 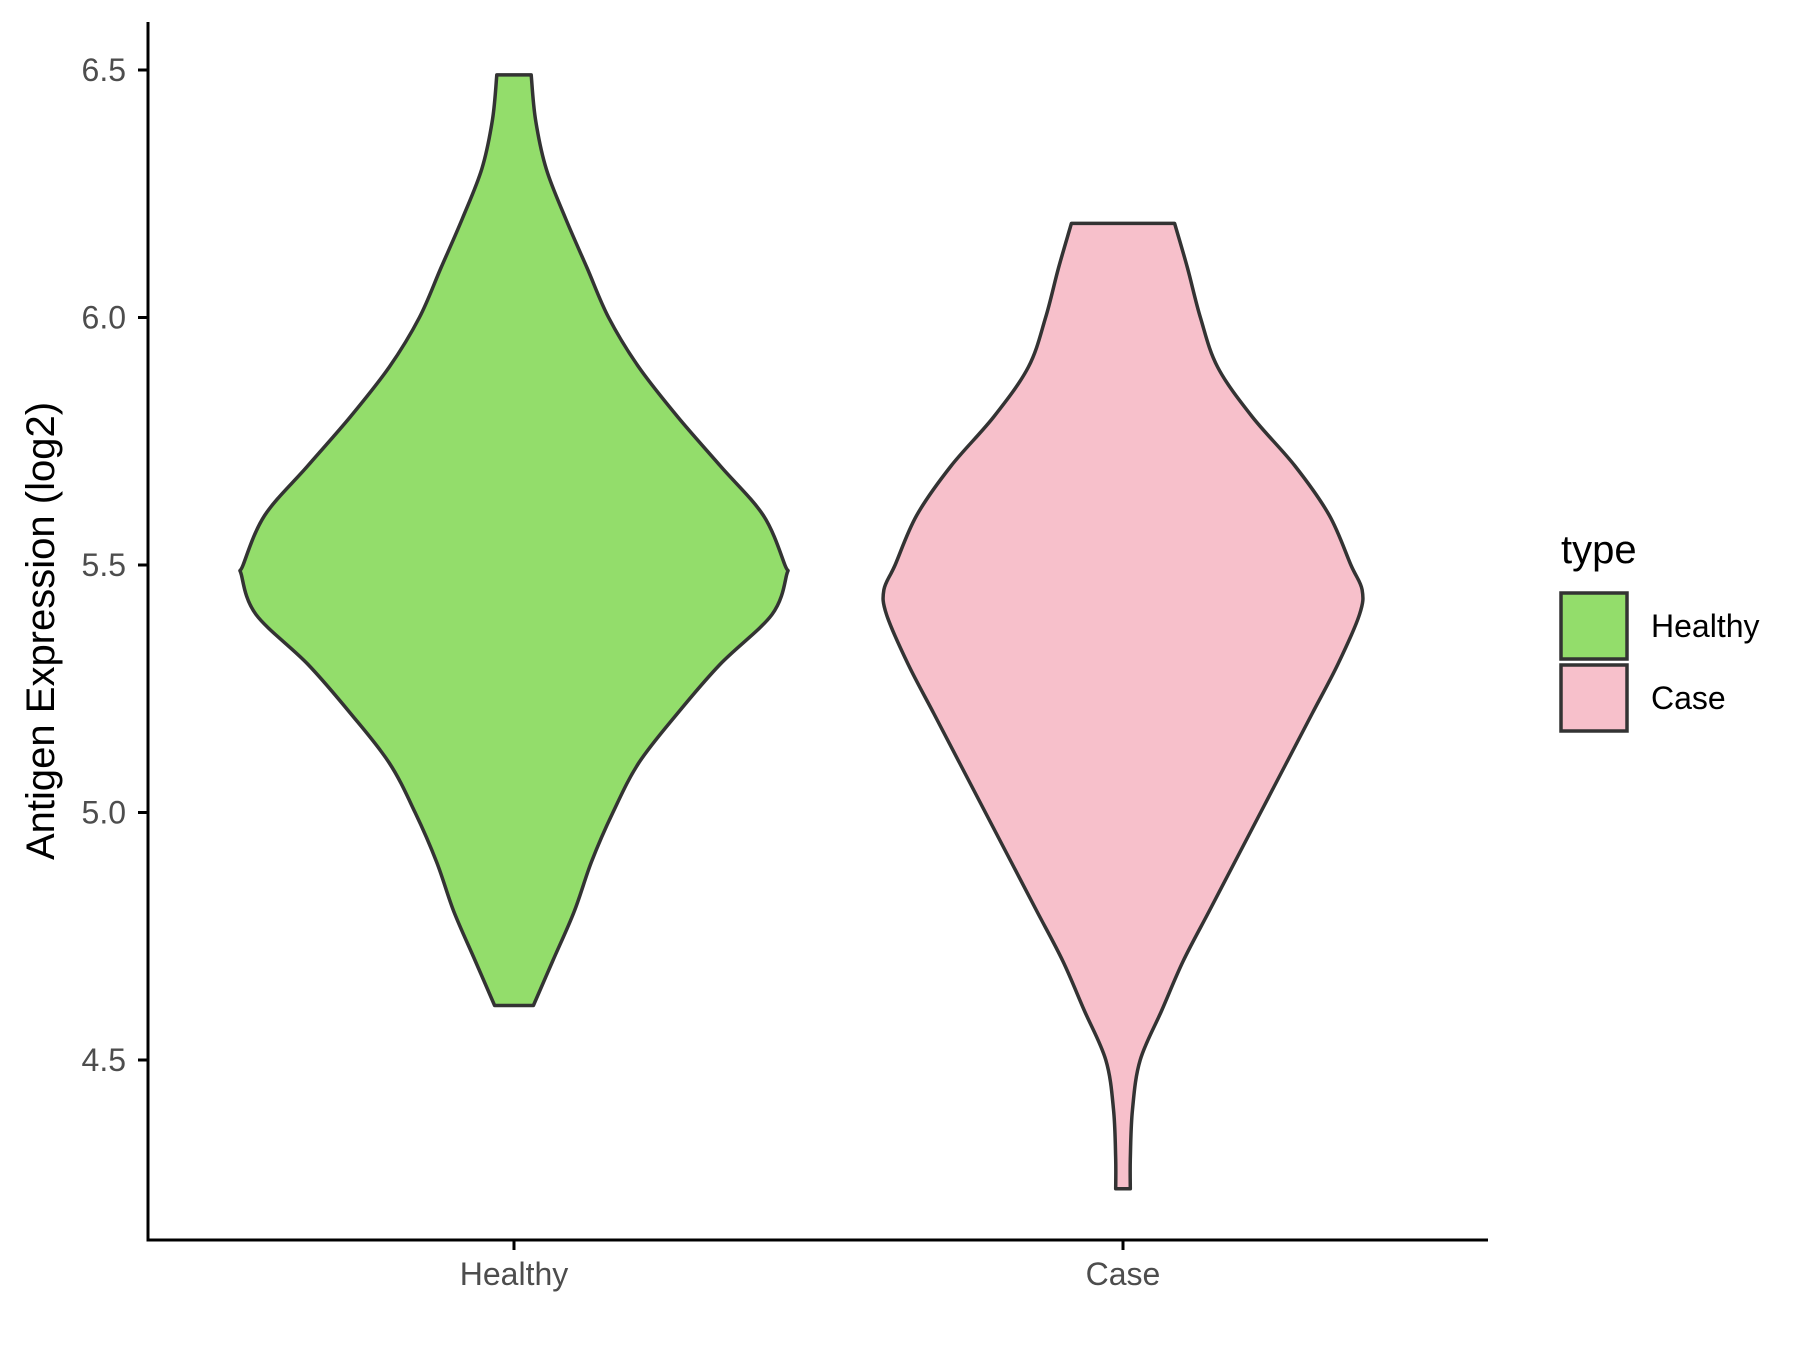 What do you see at coordinates (1599, 550) in the screenshot?
I see `legend-title: type` at bounding box center [1599, 550].